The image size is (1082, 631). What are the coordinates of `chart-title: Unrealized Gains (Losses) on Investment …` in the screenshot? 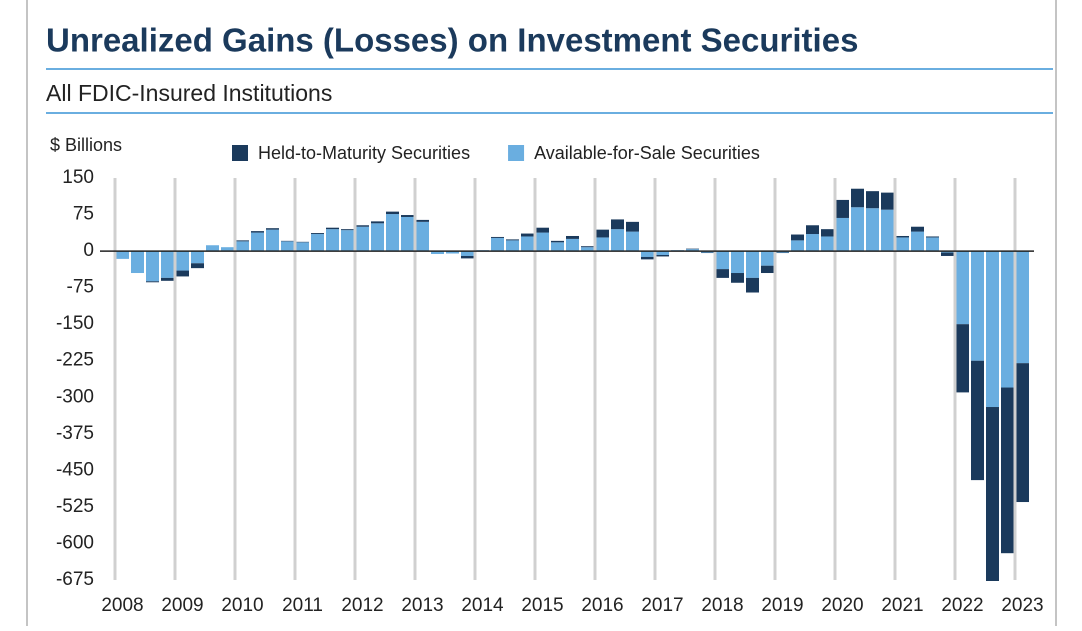 It's located at (452, 40).